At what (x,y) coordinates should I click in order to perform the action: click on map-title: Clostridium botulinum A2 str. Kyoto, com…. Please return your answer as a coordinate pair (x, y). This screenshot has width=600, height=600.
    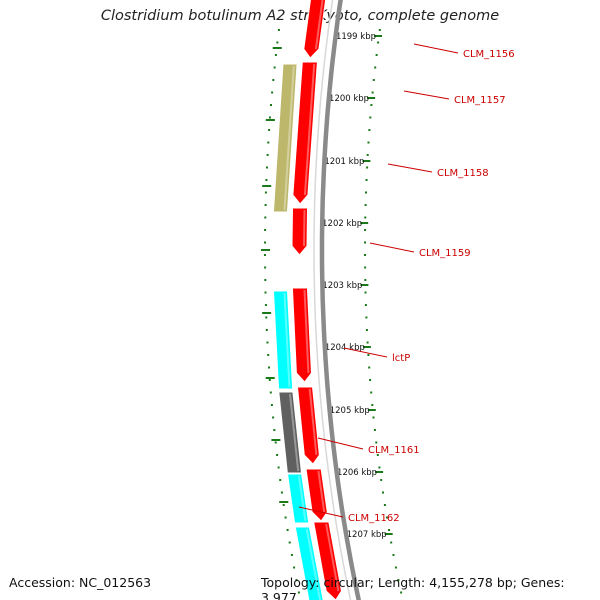
    Looking at the image, I should click on (300, 16).